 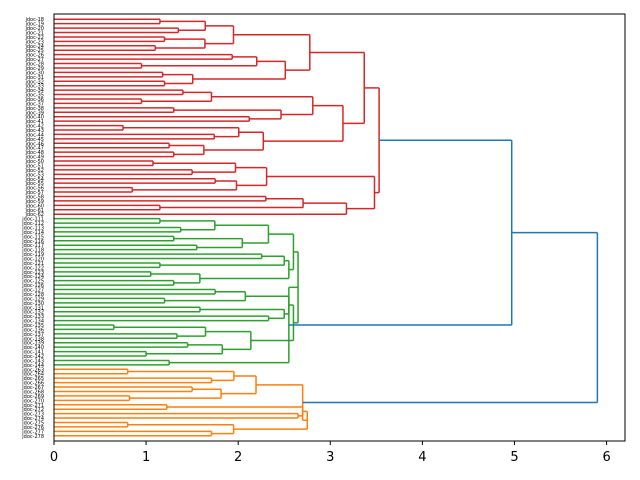 I want to click on leaf-label: jdoc-121, so click(x=32, y=264).